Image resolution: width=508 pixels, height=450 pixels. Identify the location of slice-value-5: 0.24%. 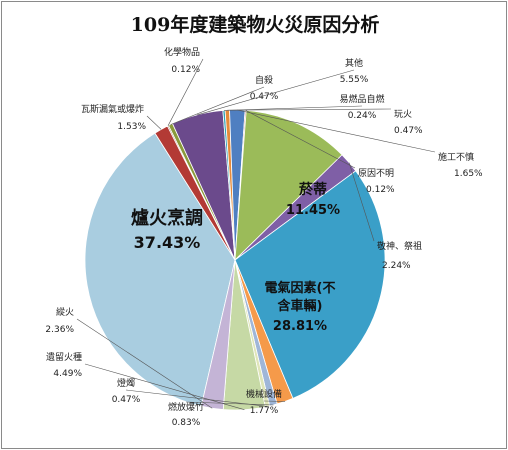
(362, 116).